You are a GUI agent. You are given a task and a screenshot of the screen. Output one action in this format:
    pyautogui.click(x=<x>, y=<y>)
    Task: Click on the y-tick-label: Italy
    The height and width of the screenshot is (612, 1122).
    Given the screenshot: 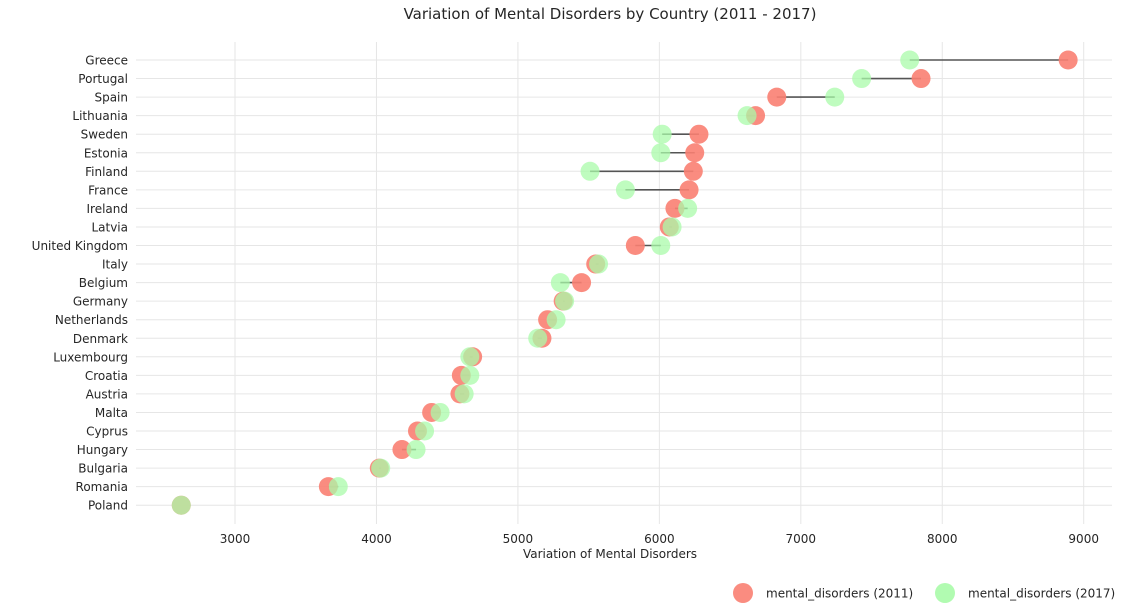 What is the action you would take?
    pyautogui.click(x=115, y=265)
    